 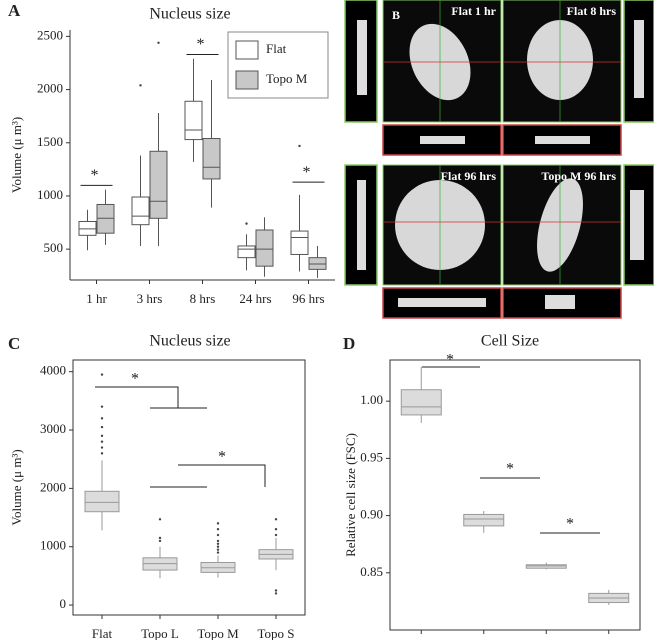 I want to click on y-axis-title: Relative cell size (FSC), so click(x=350, y=495).